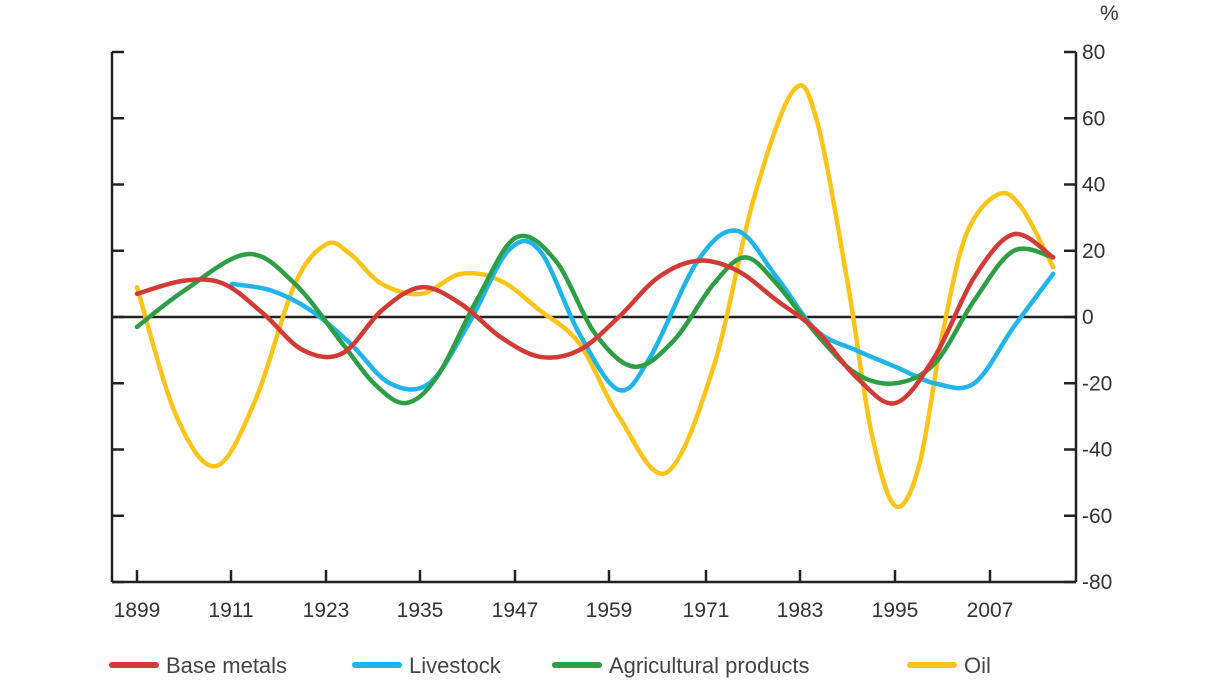 This screenshot has width=1226, height=690. Describe the element at coordinates (1093, 185) in the screenshot. I see `y-tick-label: 40` at that location.